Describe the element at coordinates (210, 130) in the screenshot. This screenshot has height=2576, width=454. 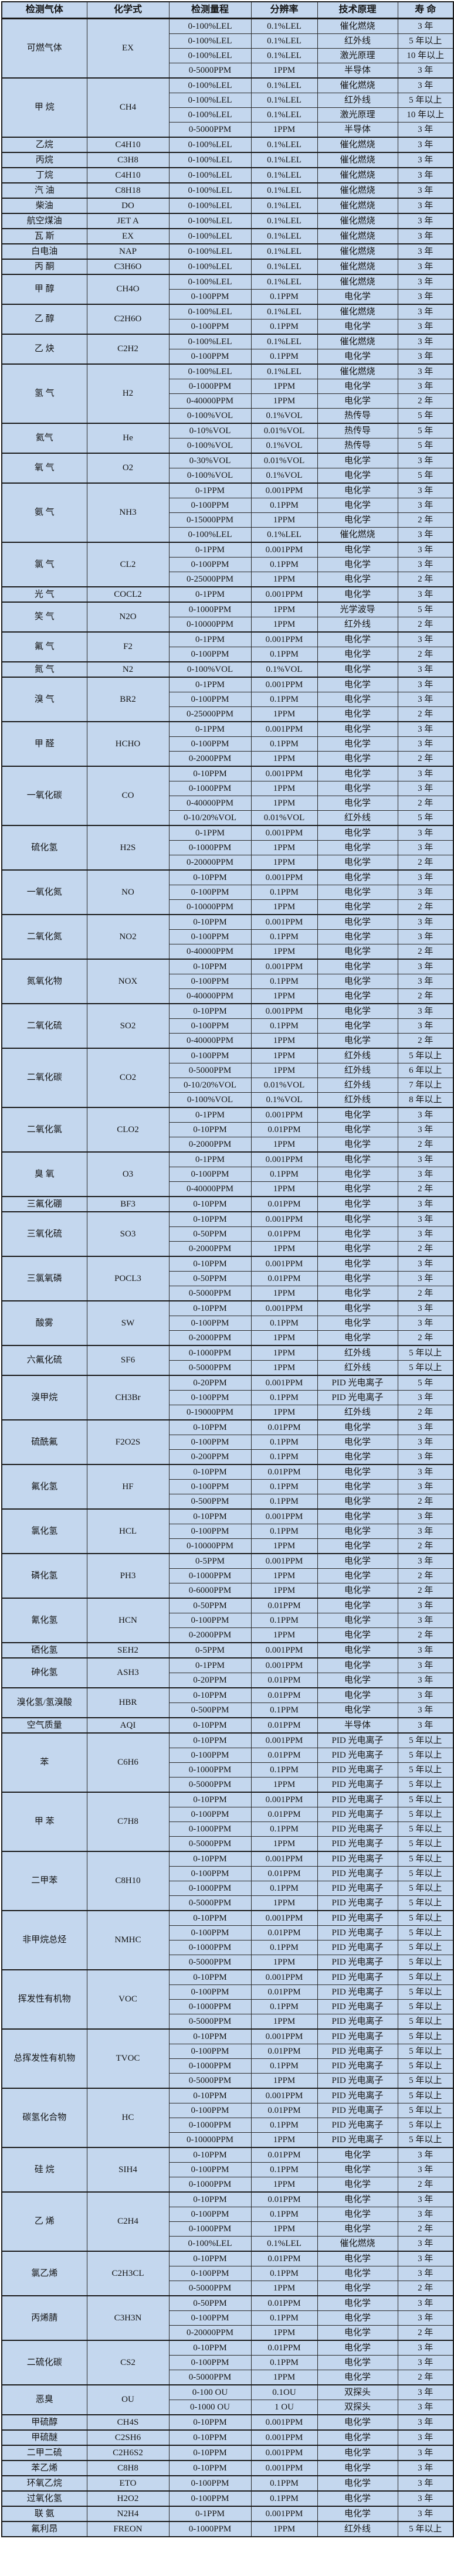
I see `range-cell: 0-5000PPM` at that location.